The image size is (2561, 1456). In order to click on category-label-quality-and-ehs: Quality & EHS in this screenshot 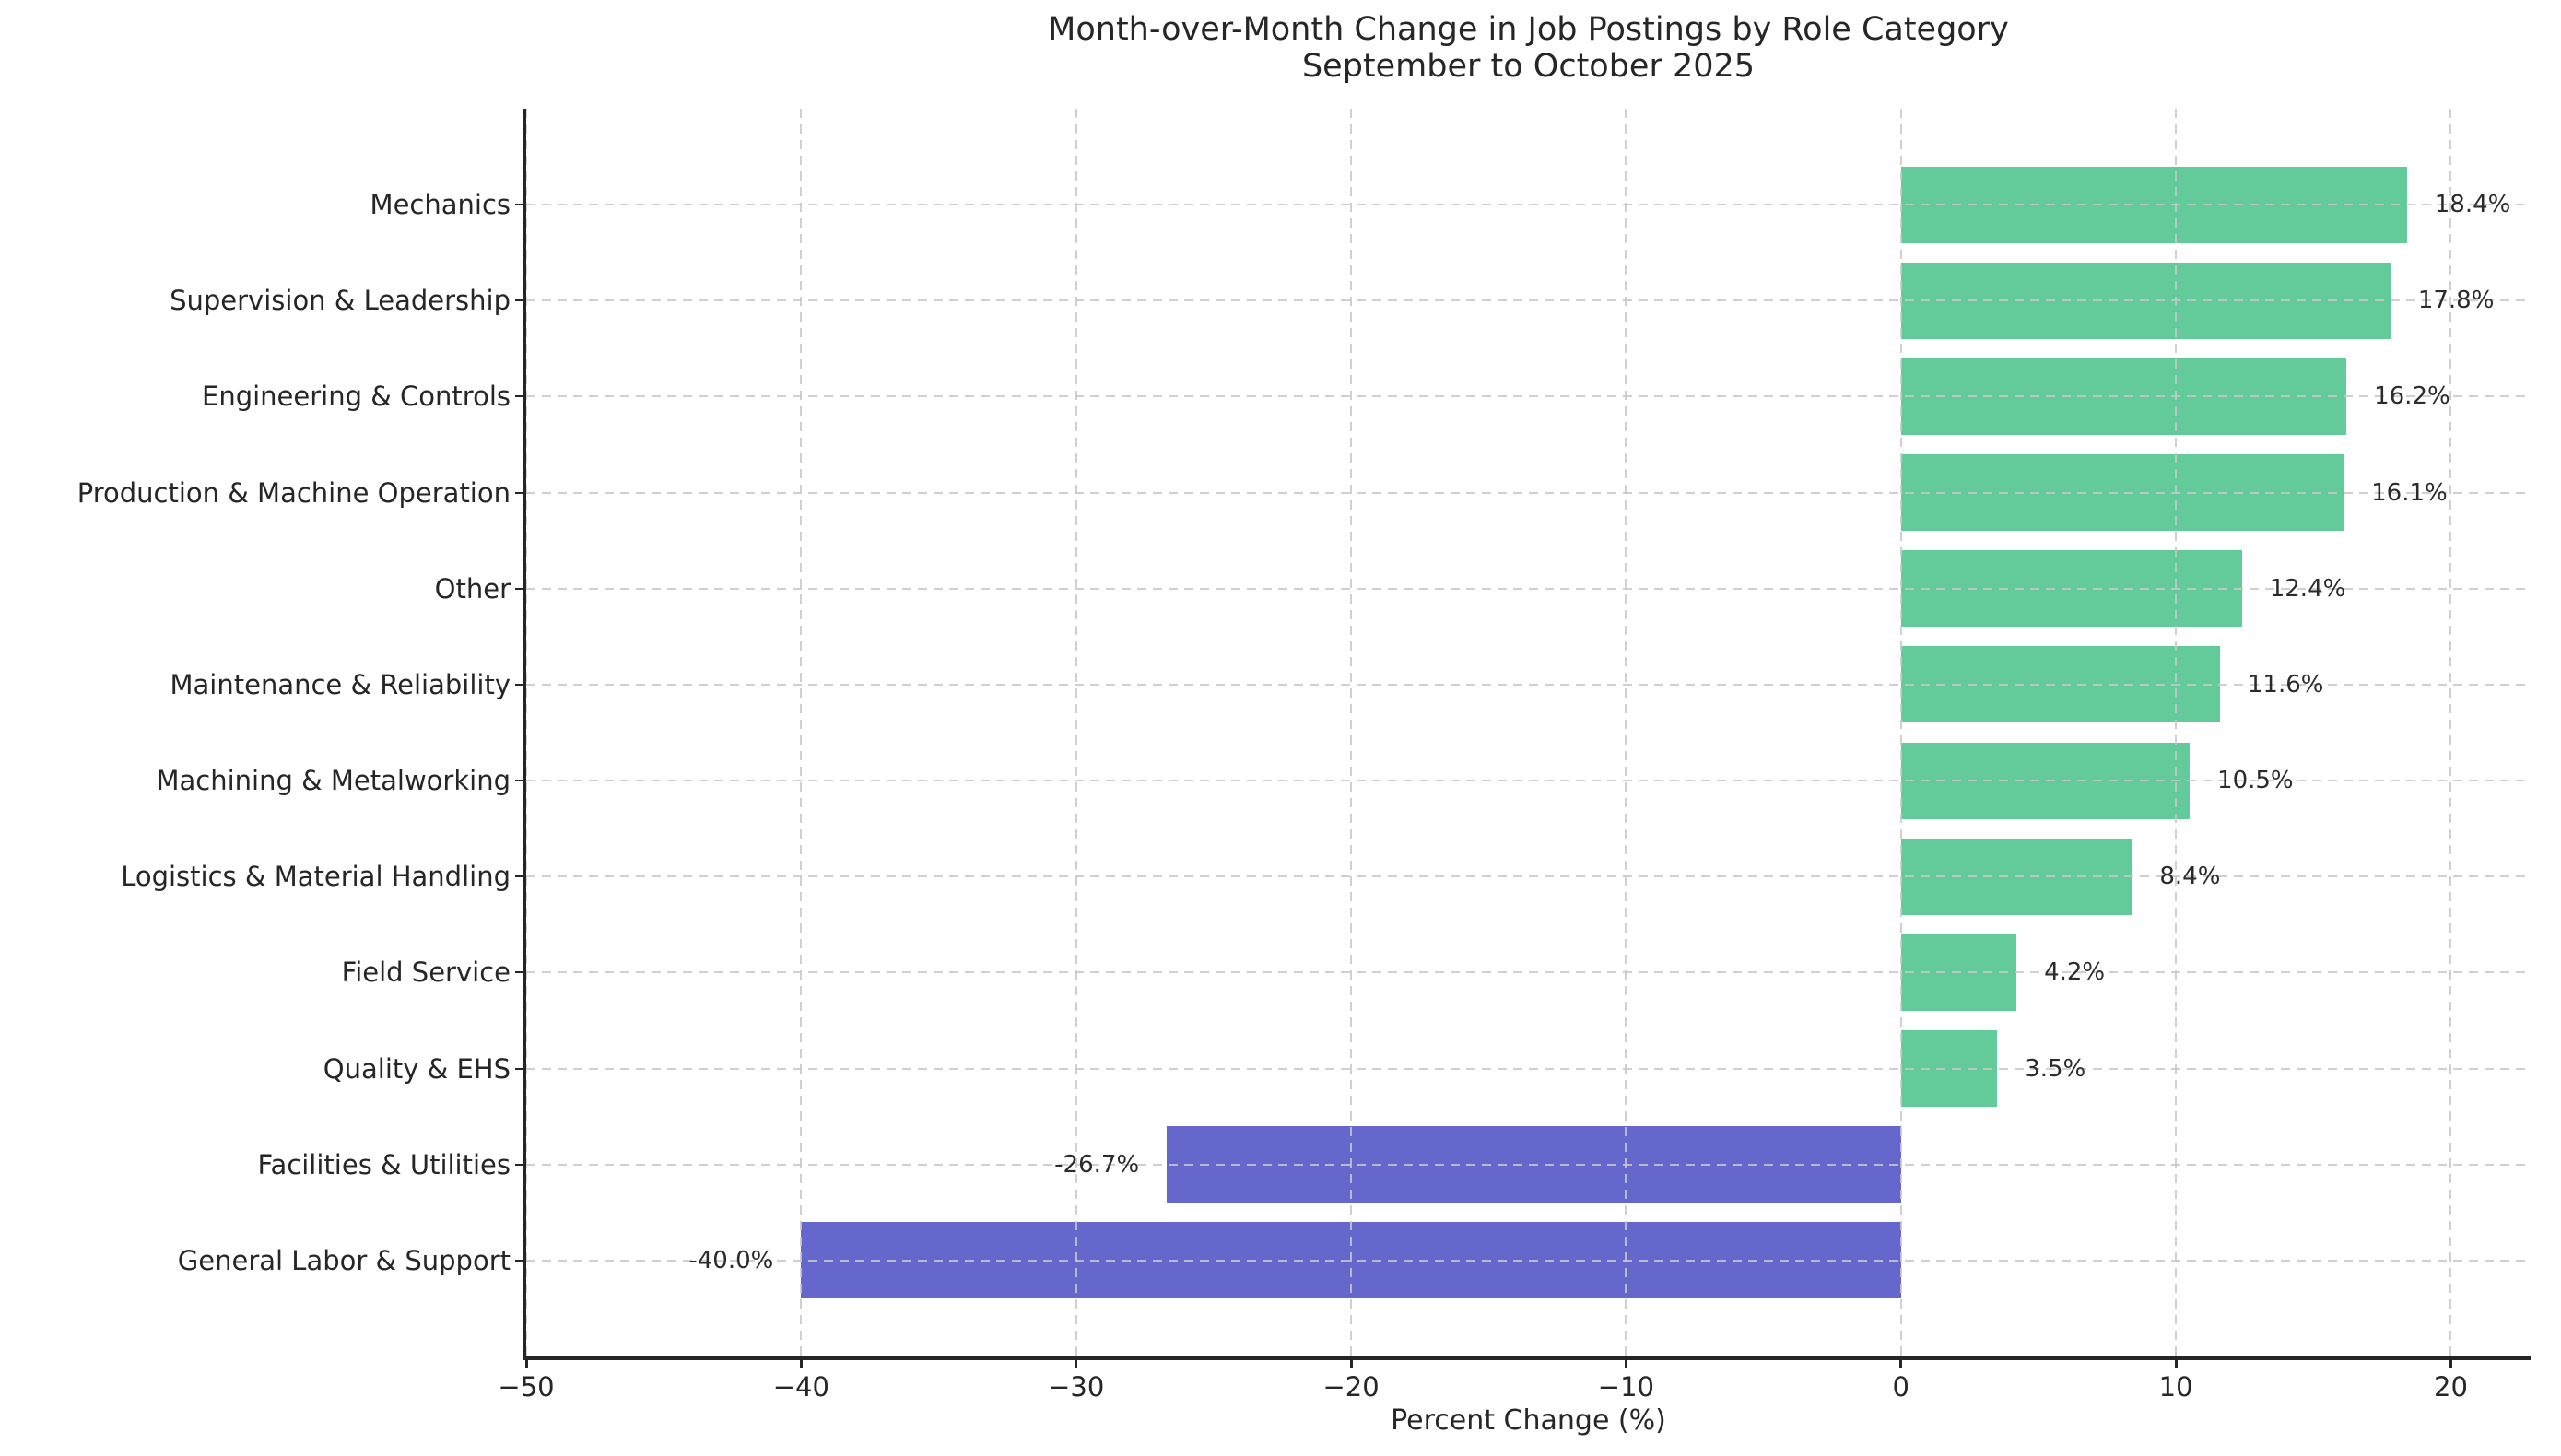, I will do `click(417, 1068)`.